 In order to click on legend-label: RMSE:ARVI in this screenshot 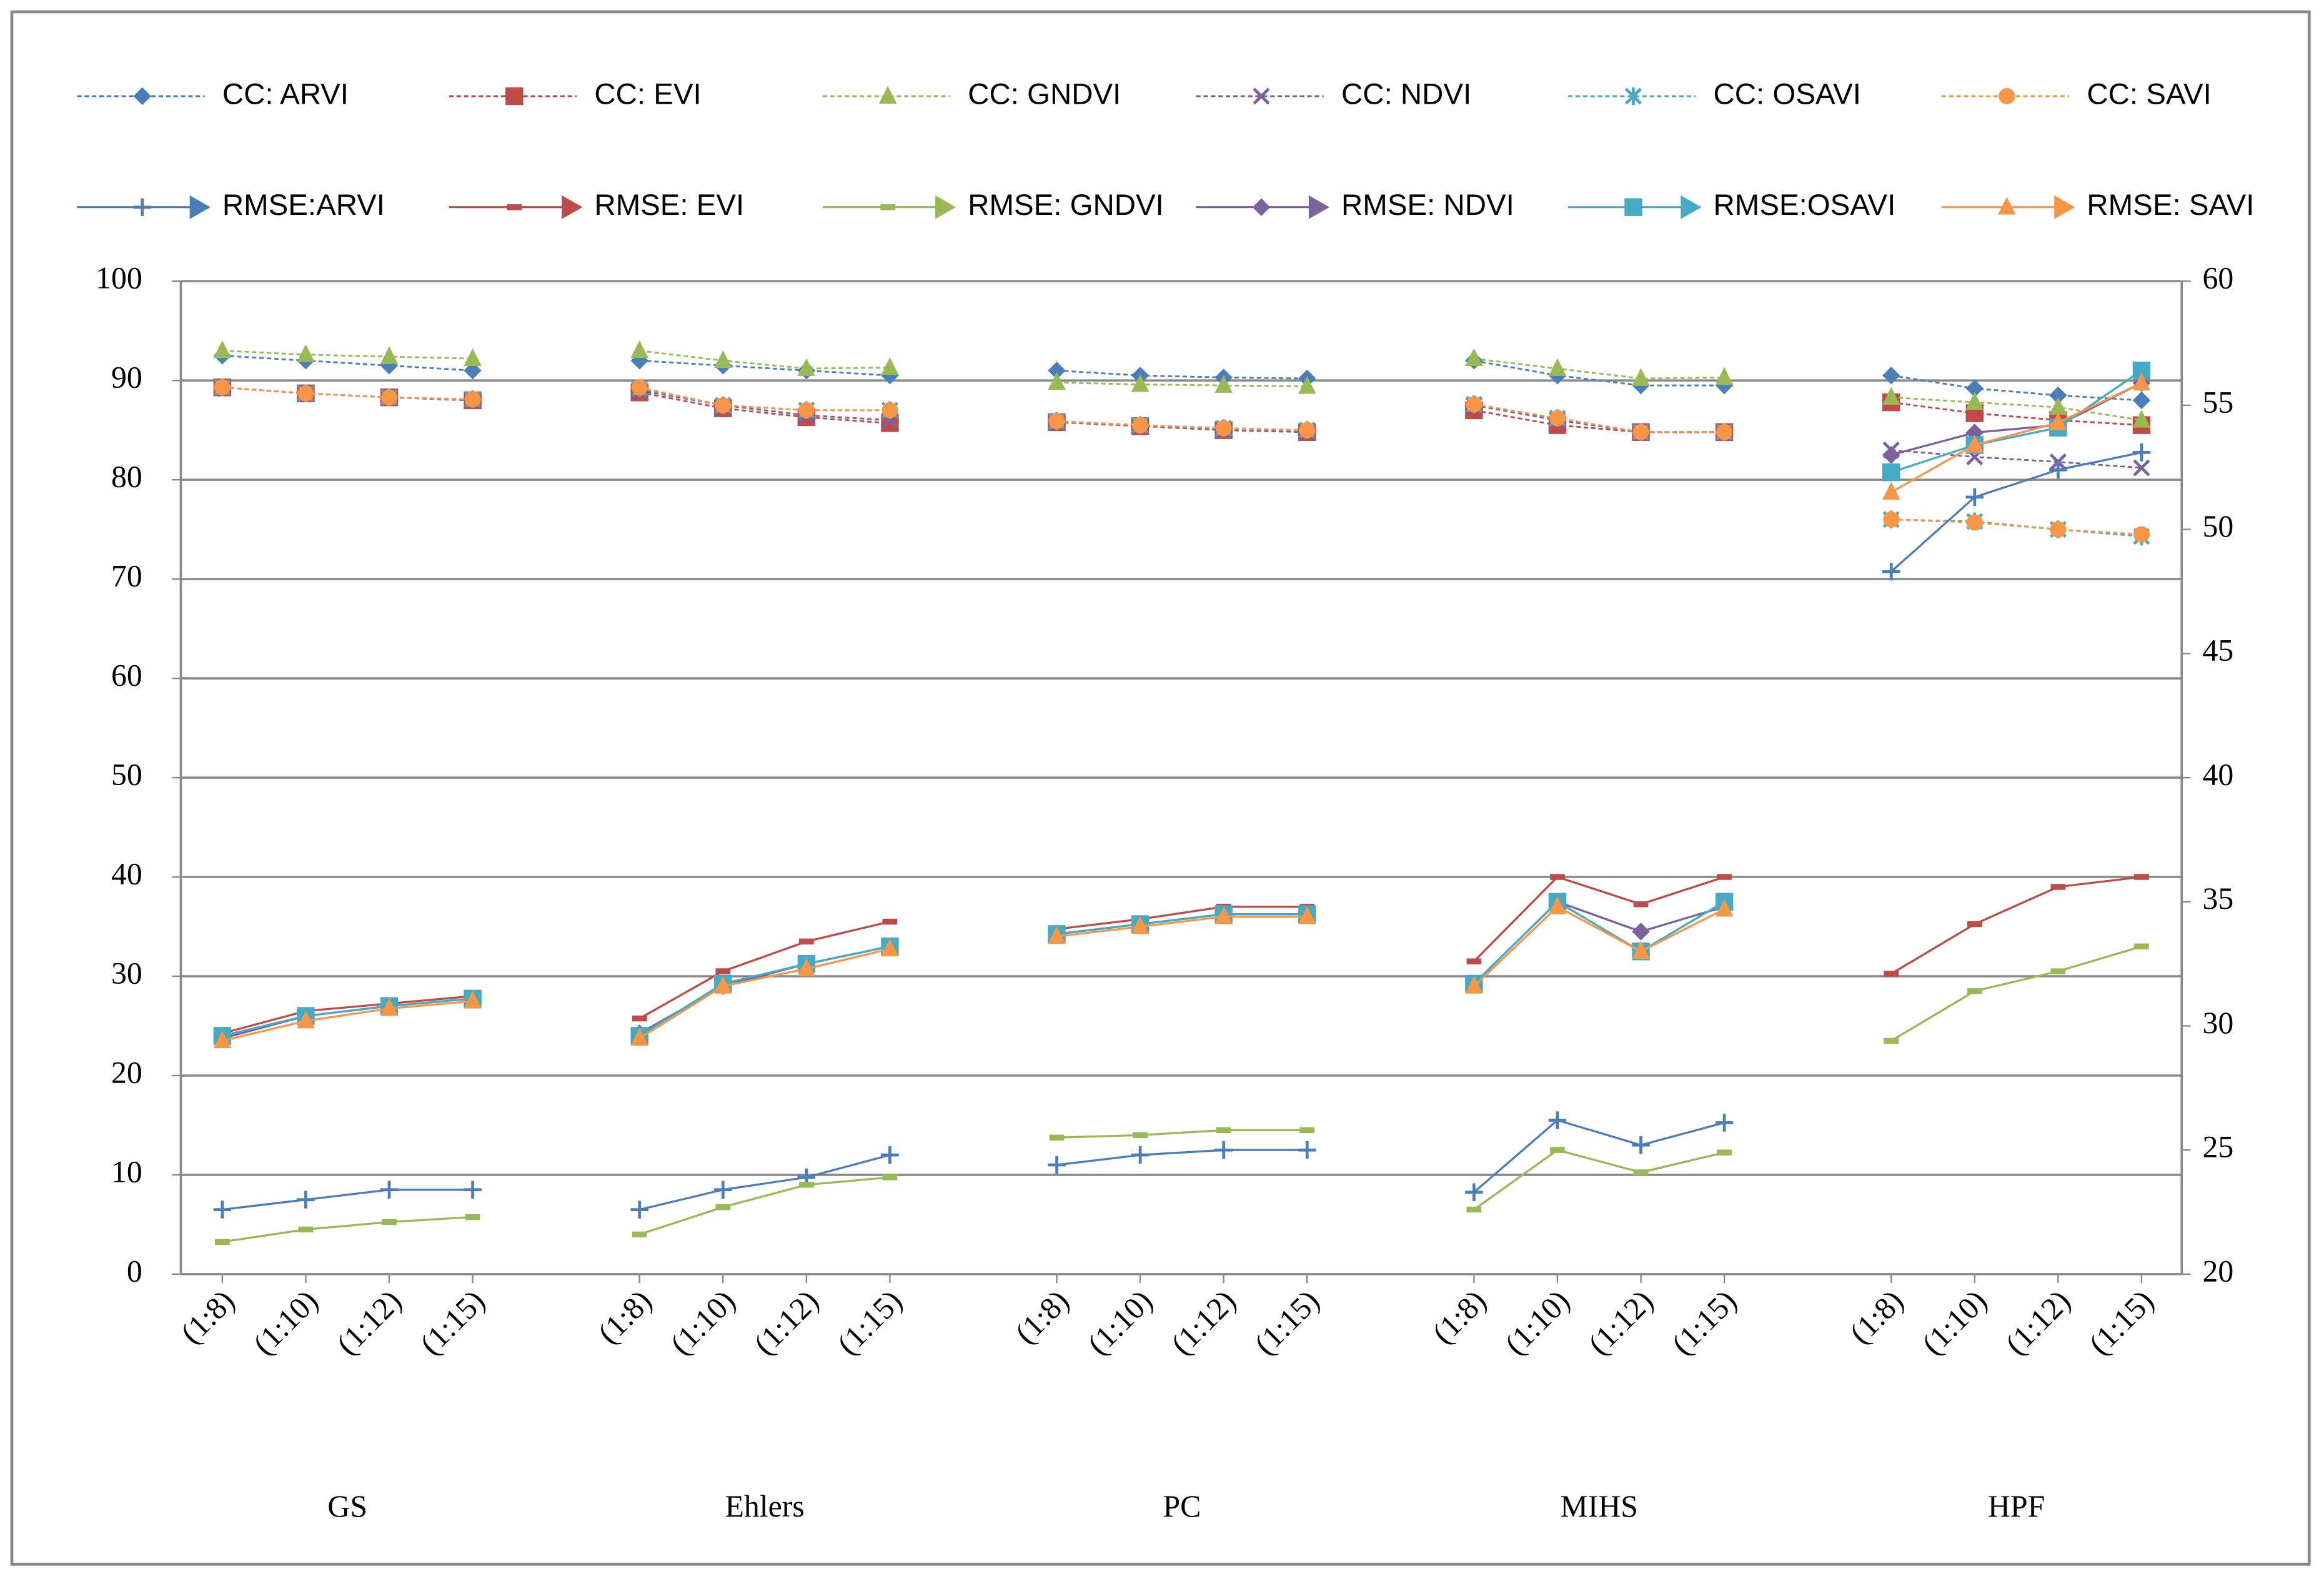, I will do `click(303, 206)`.